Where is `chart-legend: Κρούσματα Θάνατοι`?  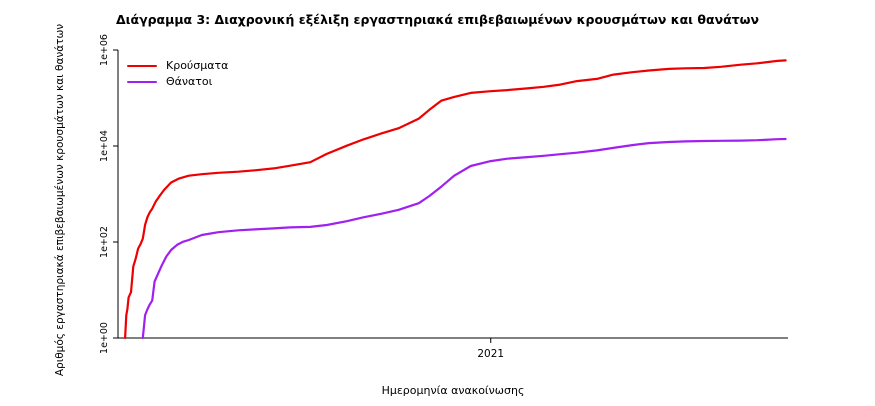 chart-legend: Κρούσματα Θάνατοι is located at coordinates (177, 74).